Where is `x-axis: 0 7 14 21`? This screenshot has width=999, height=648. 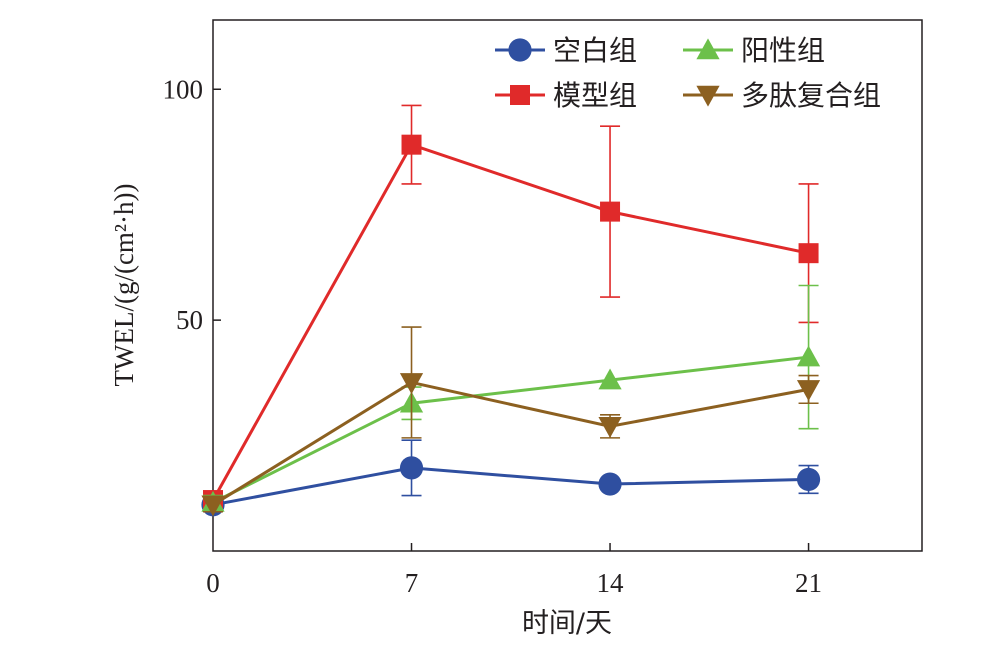 x-axis: 0 7 14 21 is located at coordinates (514, 570).